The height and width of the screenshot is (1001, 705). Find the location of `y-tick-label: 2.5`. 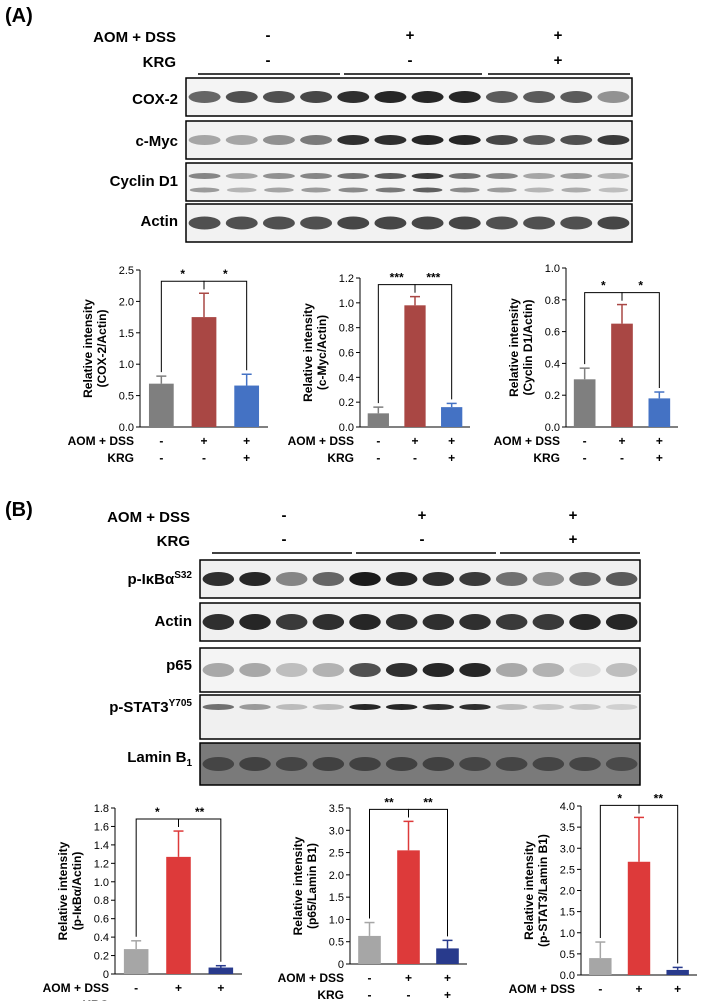

y-tick-label: 2.5 is located at coordinates (126, 271).